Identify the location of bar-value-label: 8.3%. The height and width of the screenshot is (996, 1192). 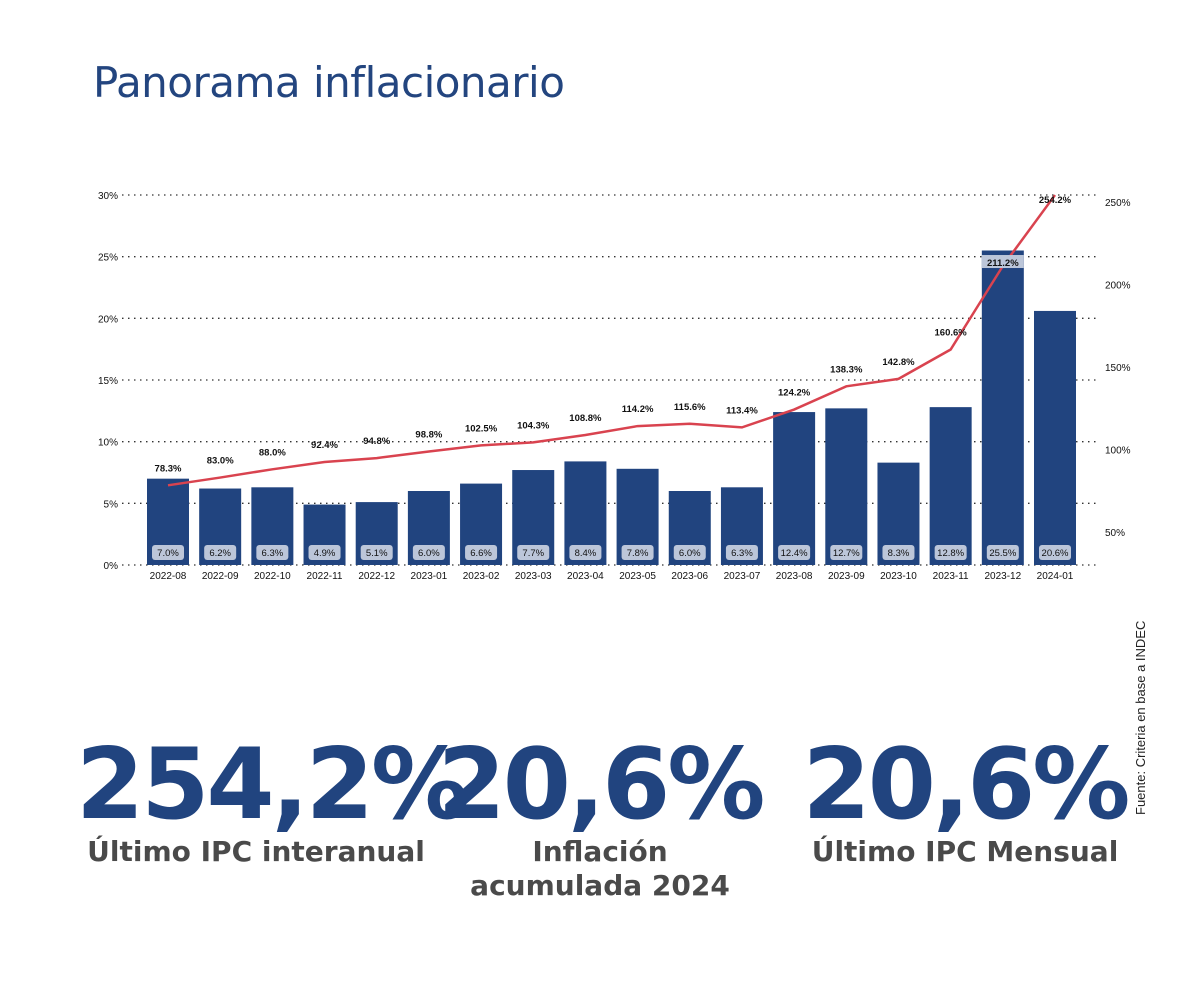
(899, 553).